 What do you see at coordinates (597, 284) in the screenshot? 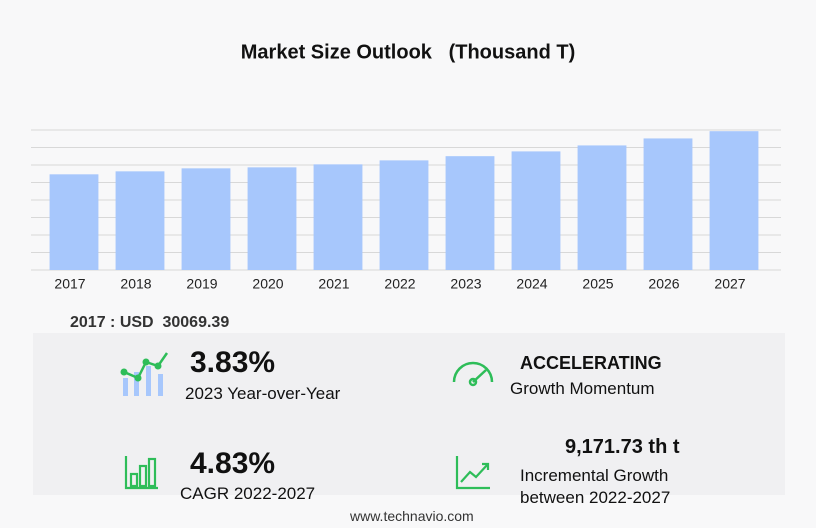
I see `x-tick-label: 2025` at bounding box center [597, 284].